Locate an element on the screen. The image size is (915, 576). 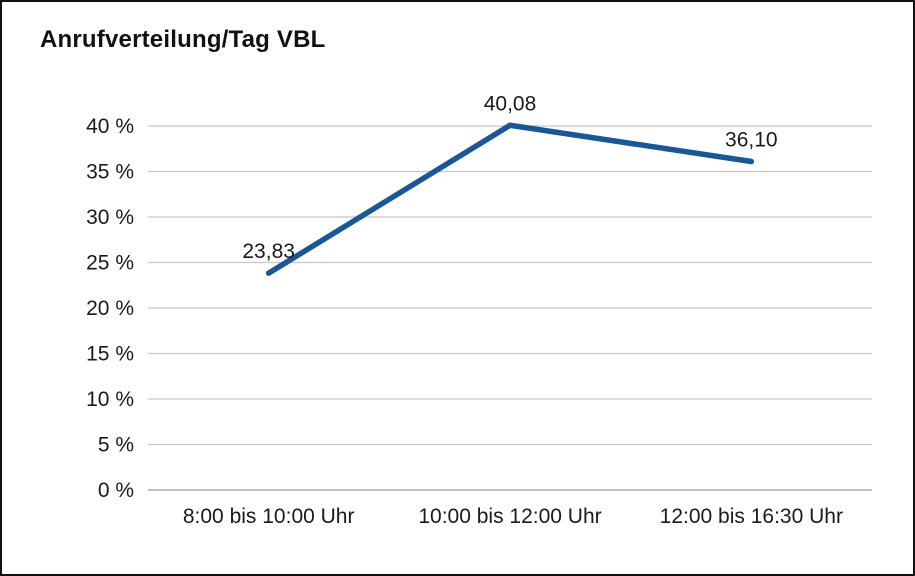
y-tick-label: 5 % is located at coordinates (116, 445).